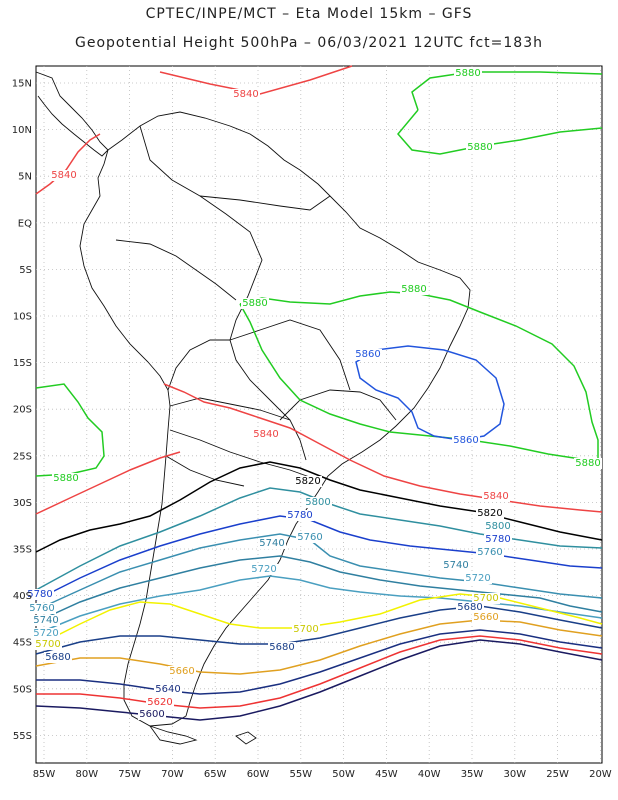 This screenshot has width=618, height=800. Describe the element at coordinates (557, 774) in the screenshot. I see `lon-tick-label: 25W` at that location.